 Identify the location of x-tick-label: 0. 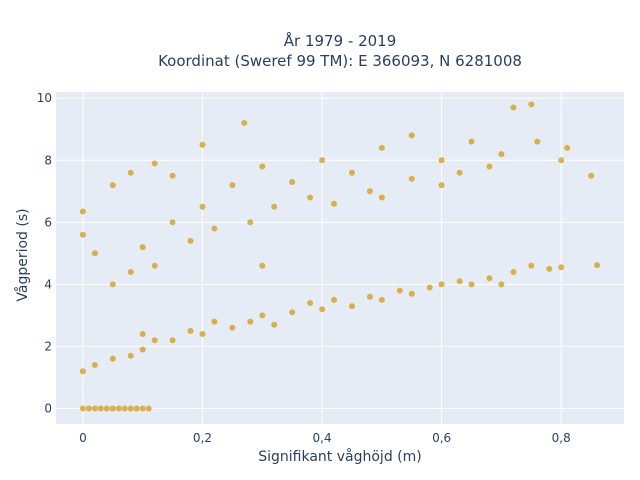
(83, 438).